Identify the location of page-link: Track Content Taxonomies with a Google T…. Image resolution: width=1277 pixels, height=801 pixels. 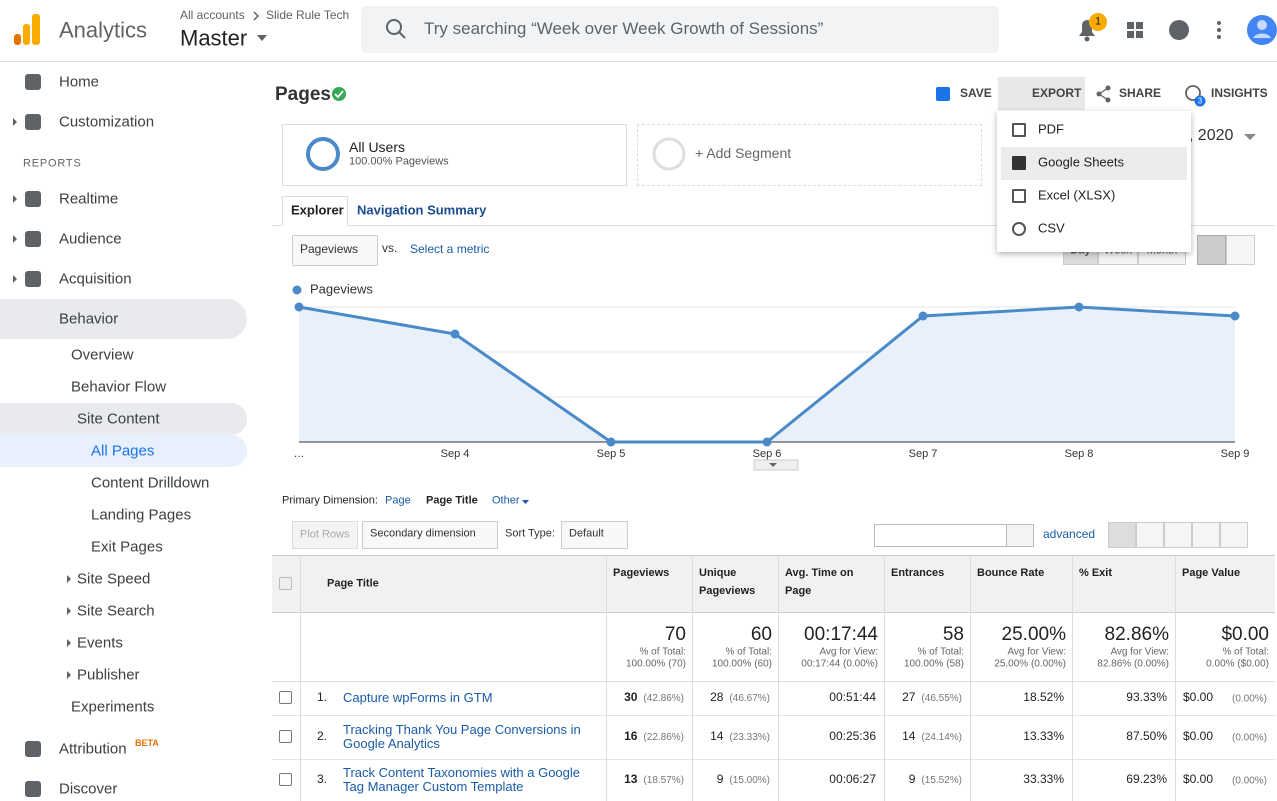
(462, 779).